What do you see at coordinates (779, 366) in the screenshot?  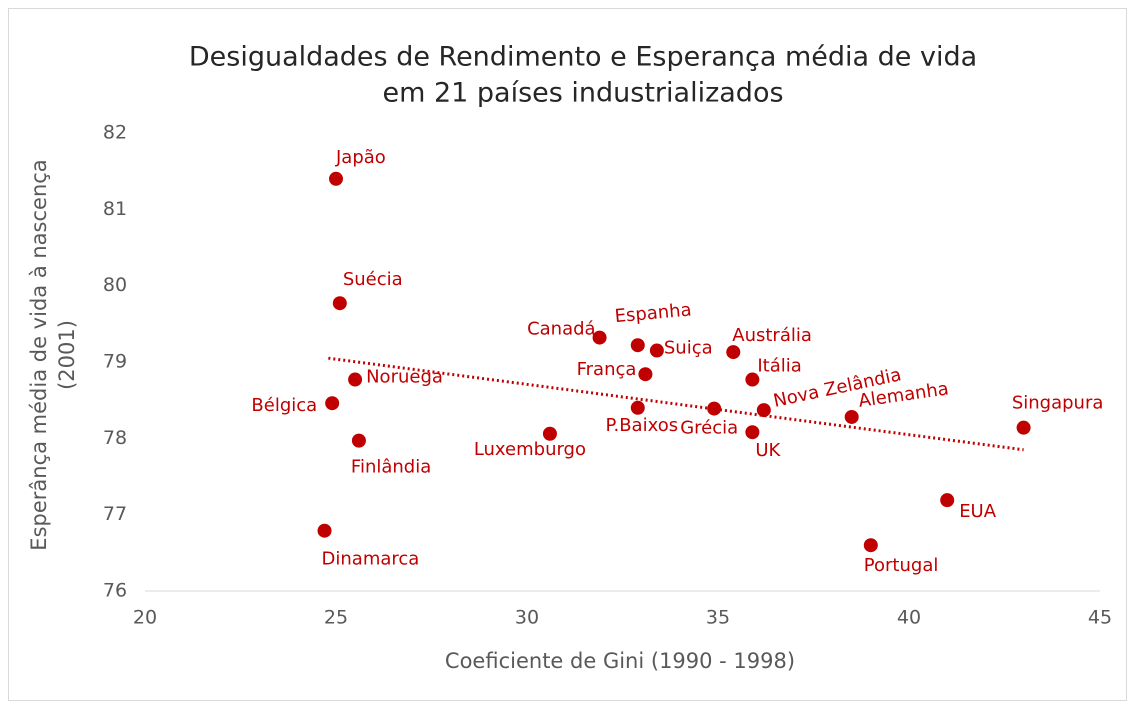 I see `point-label: Itália` at bounding box center [779, 366].